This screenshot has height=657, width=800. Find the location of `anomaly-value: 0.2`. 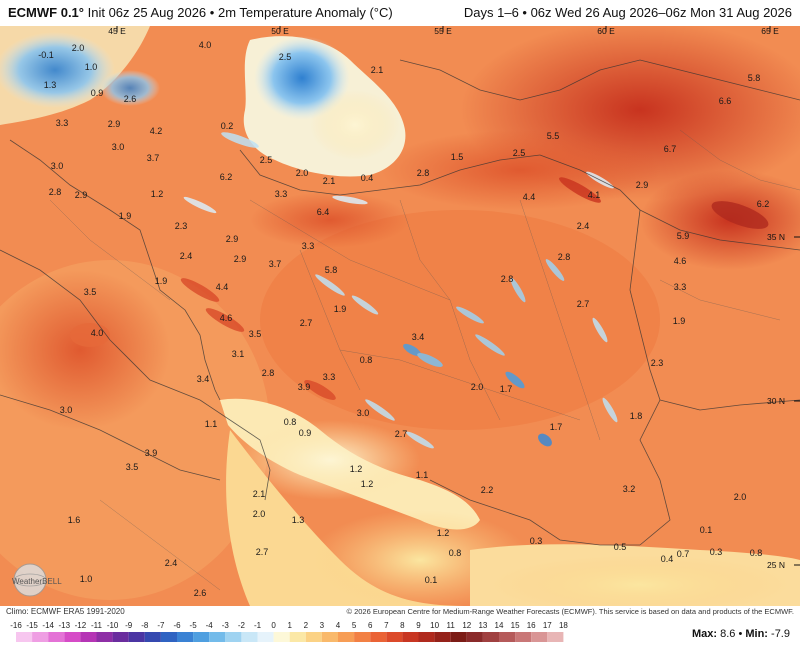

anomaly-value: 0.2 is located at coordinates (227, 126).